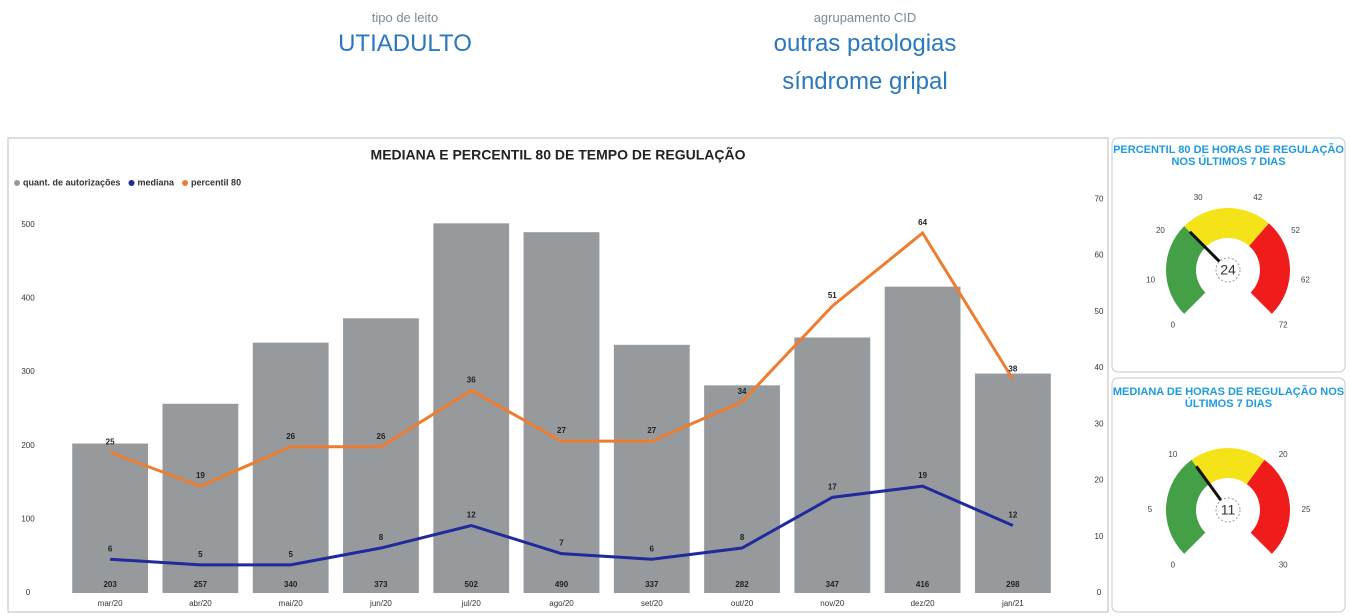  What do you see at coordinates (28, 224) in the screenshot?
I see `y-tick-label: 500` at bounding box center [28, 224].